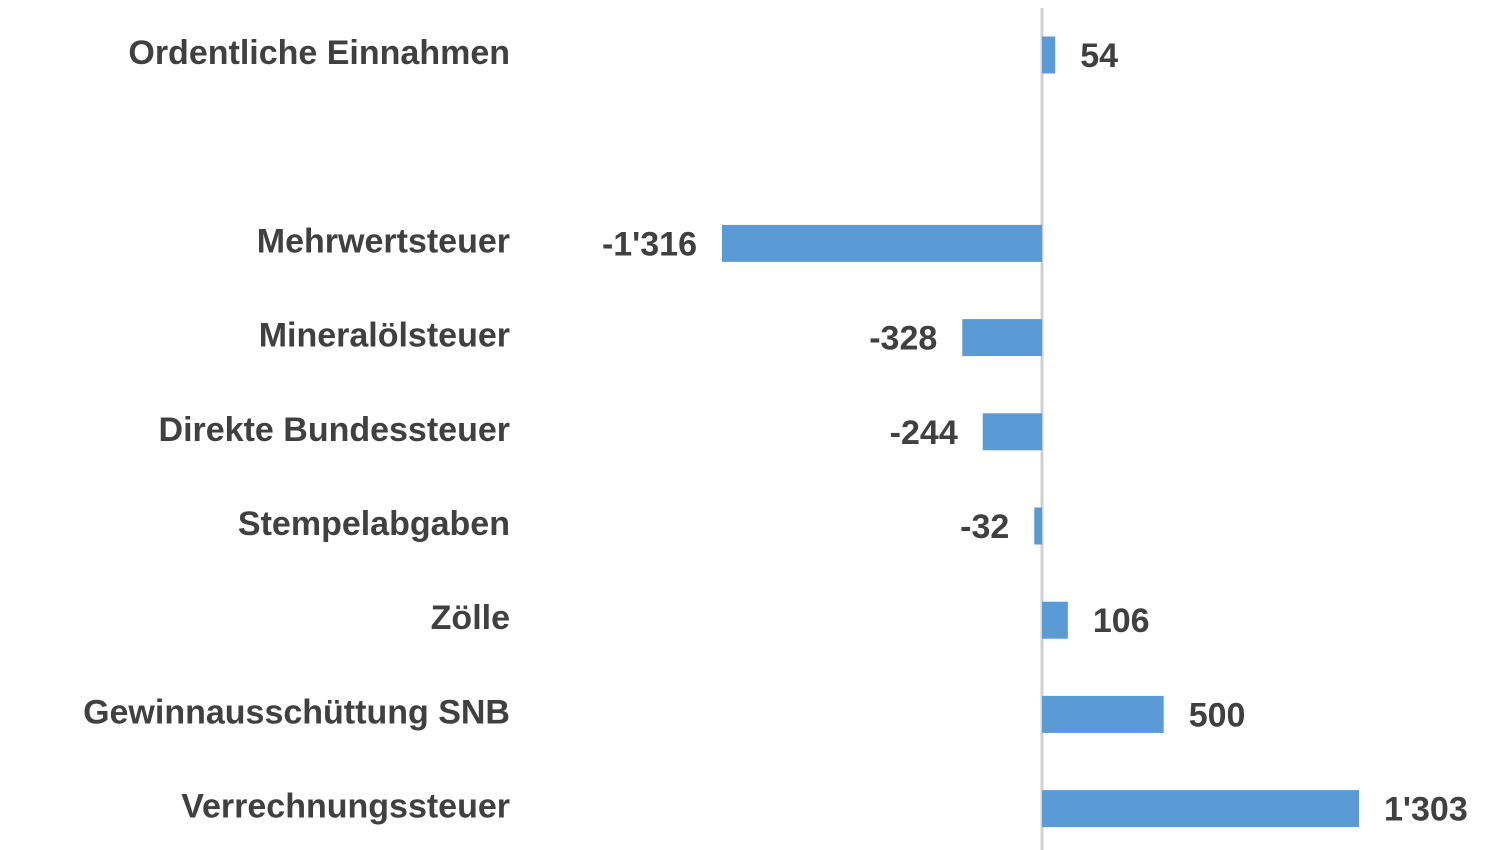 Image resolution: width=1496 pixels, height=850 pixels. Describe the element at coordinates (319, 53) in the screenshot. I see `category-label: Ordentliche Einnahmen` at that location.